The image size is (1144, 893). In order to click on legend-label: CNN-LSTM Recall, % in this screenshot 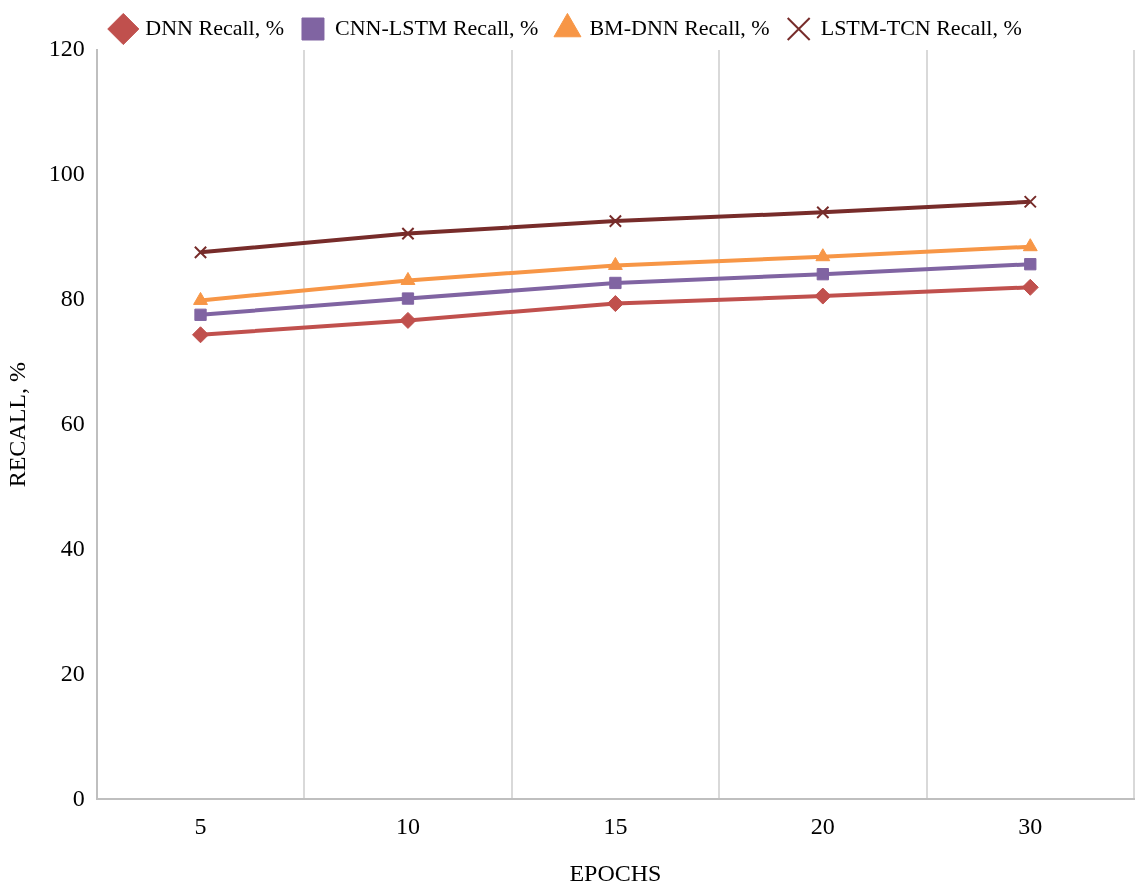, I will do `click(436, 27)`.